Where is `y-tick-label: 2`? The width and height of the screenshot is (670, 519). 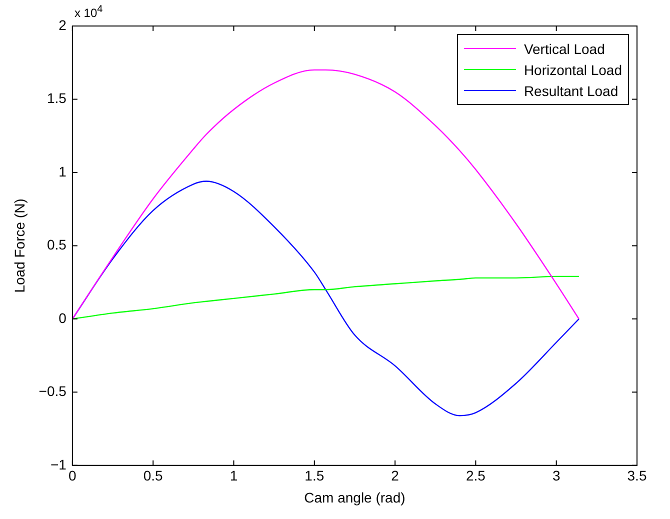
y-tick-label: 2 is located at coordinates (62, 24).